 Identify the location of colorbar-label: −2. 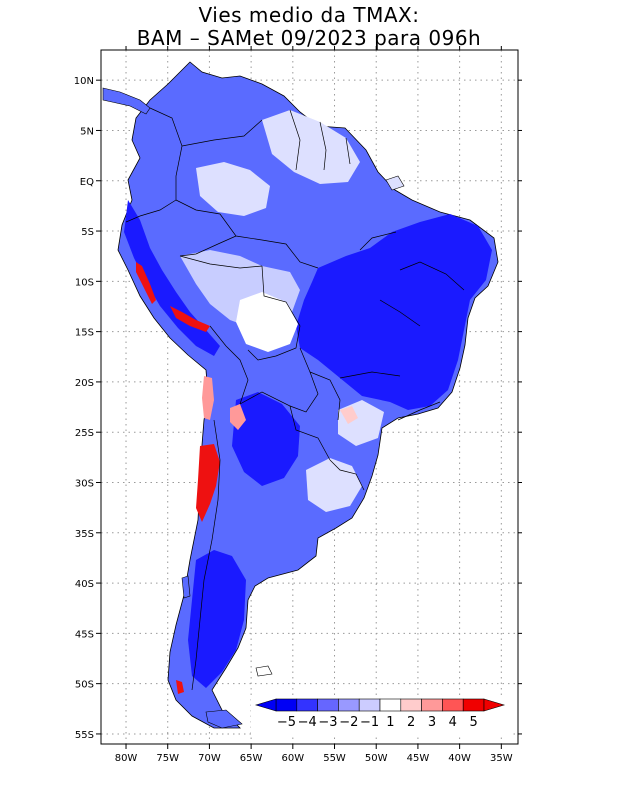
(348, 722).